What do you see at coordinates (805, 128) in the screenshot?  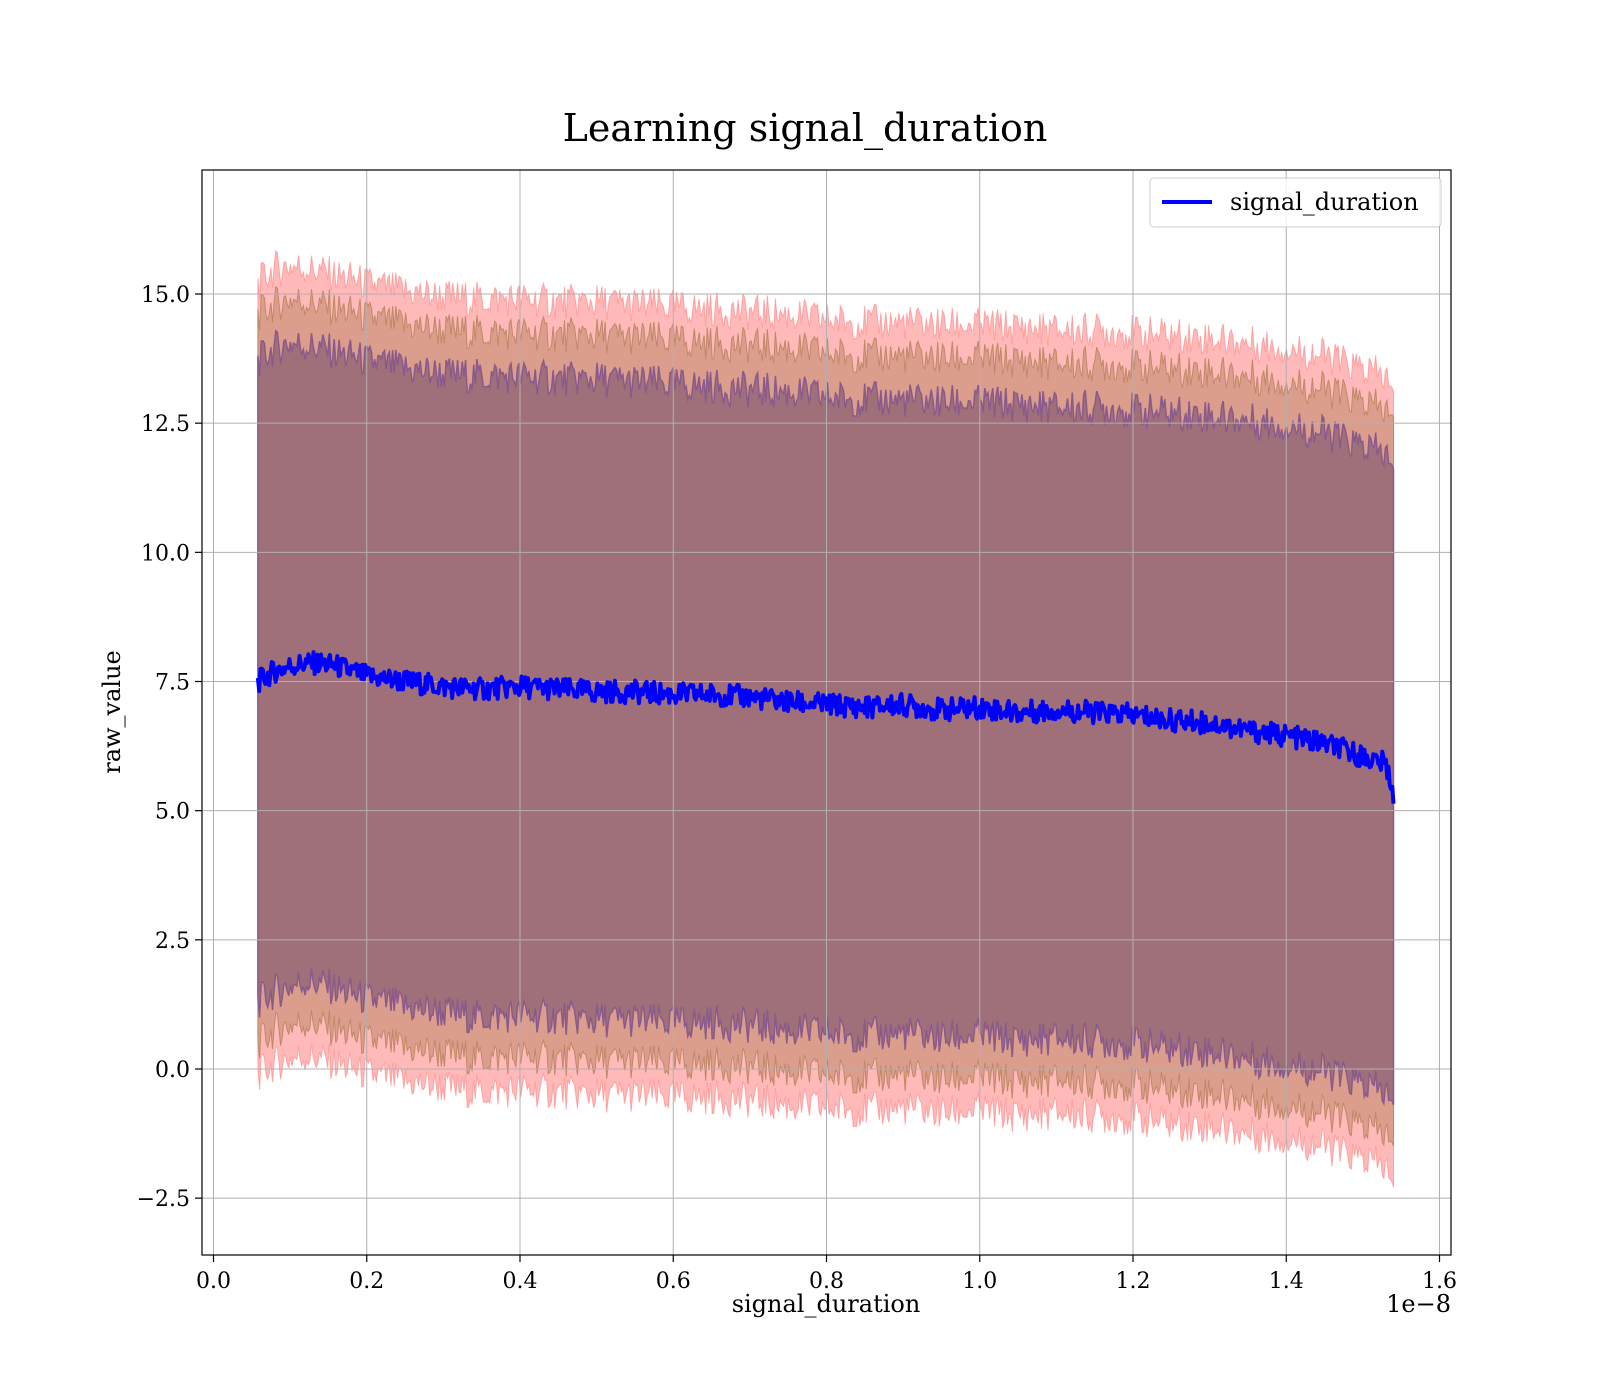 I see `chart-title: Learning signal_duration` at bounding box center [805, 128].